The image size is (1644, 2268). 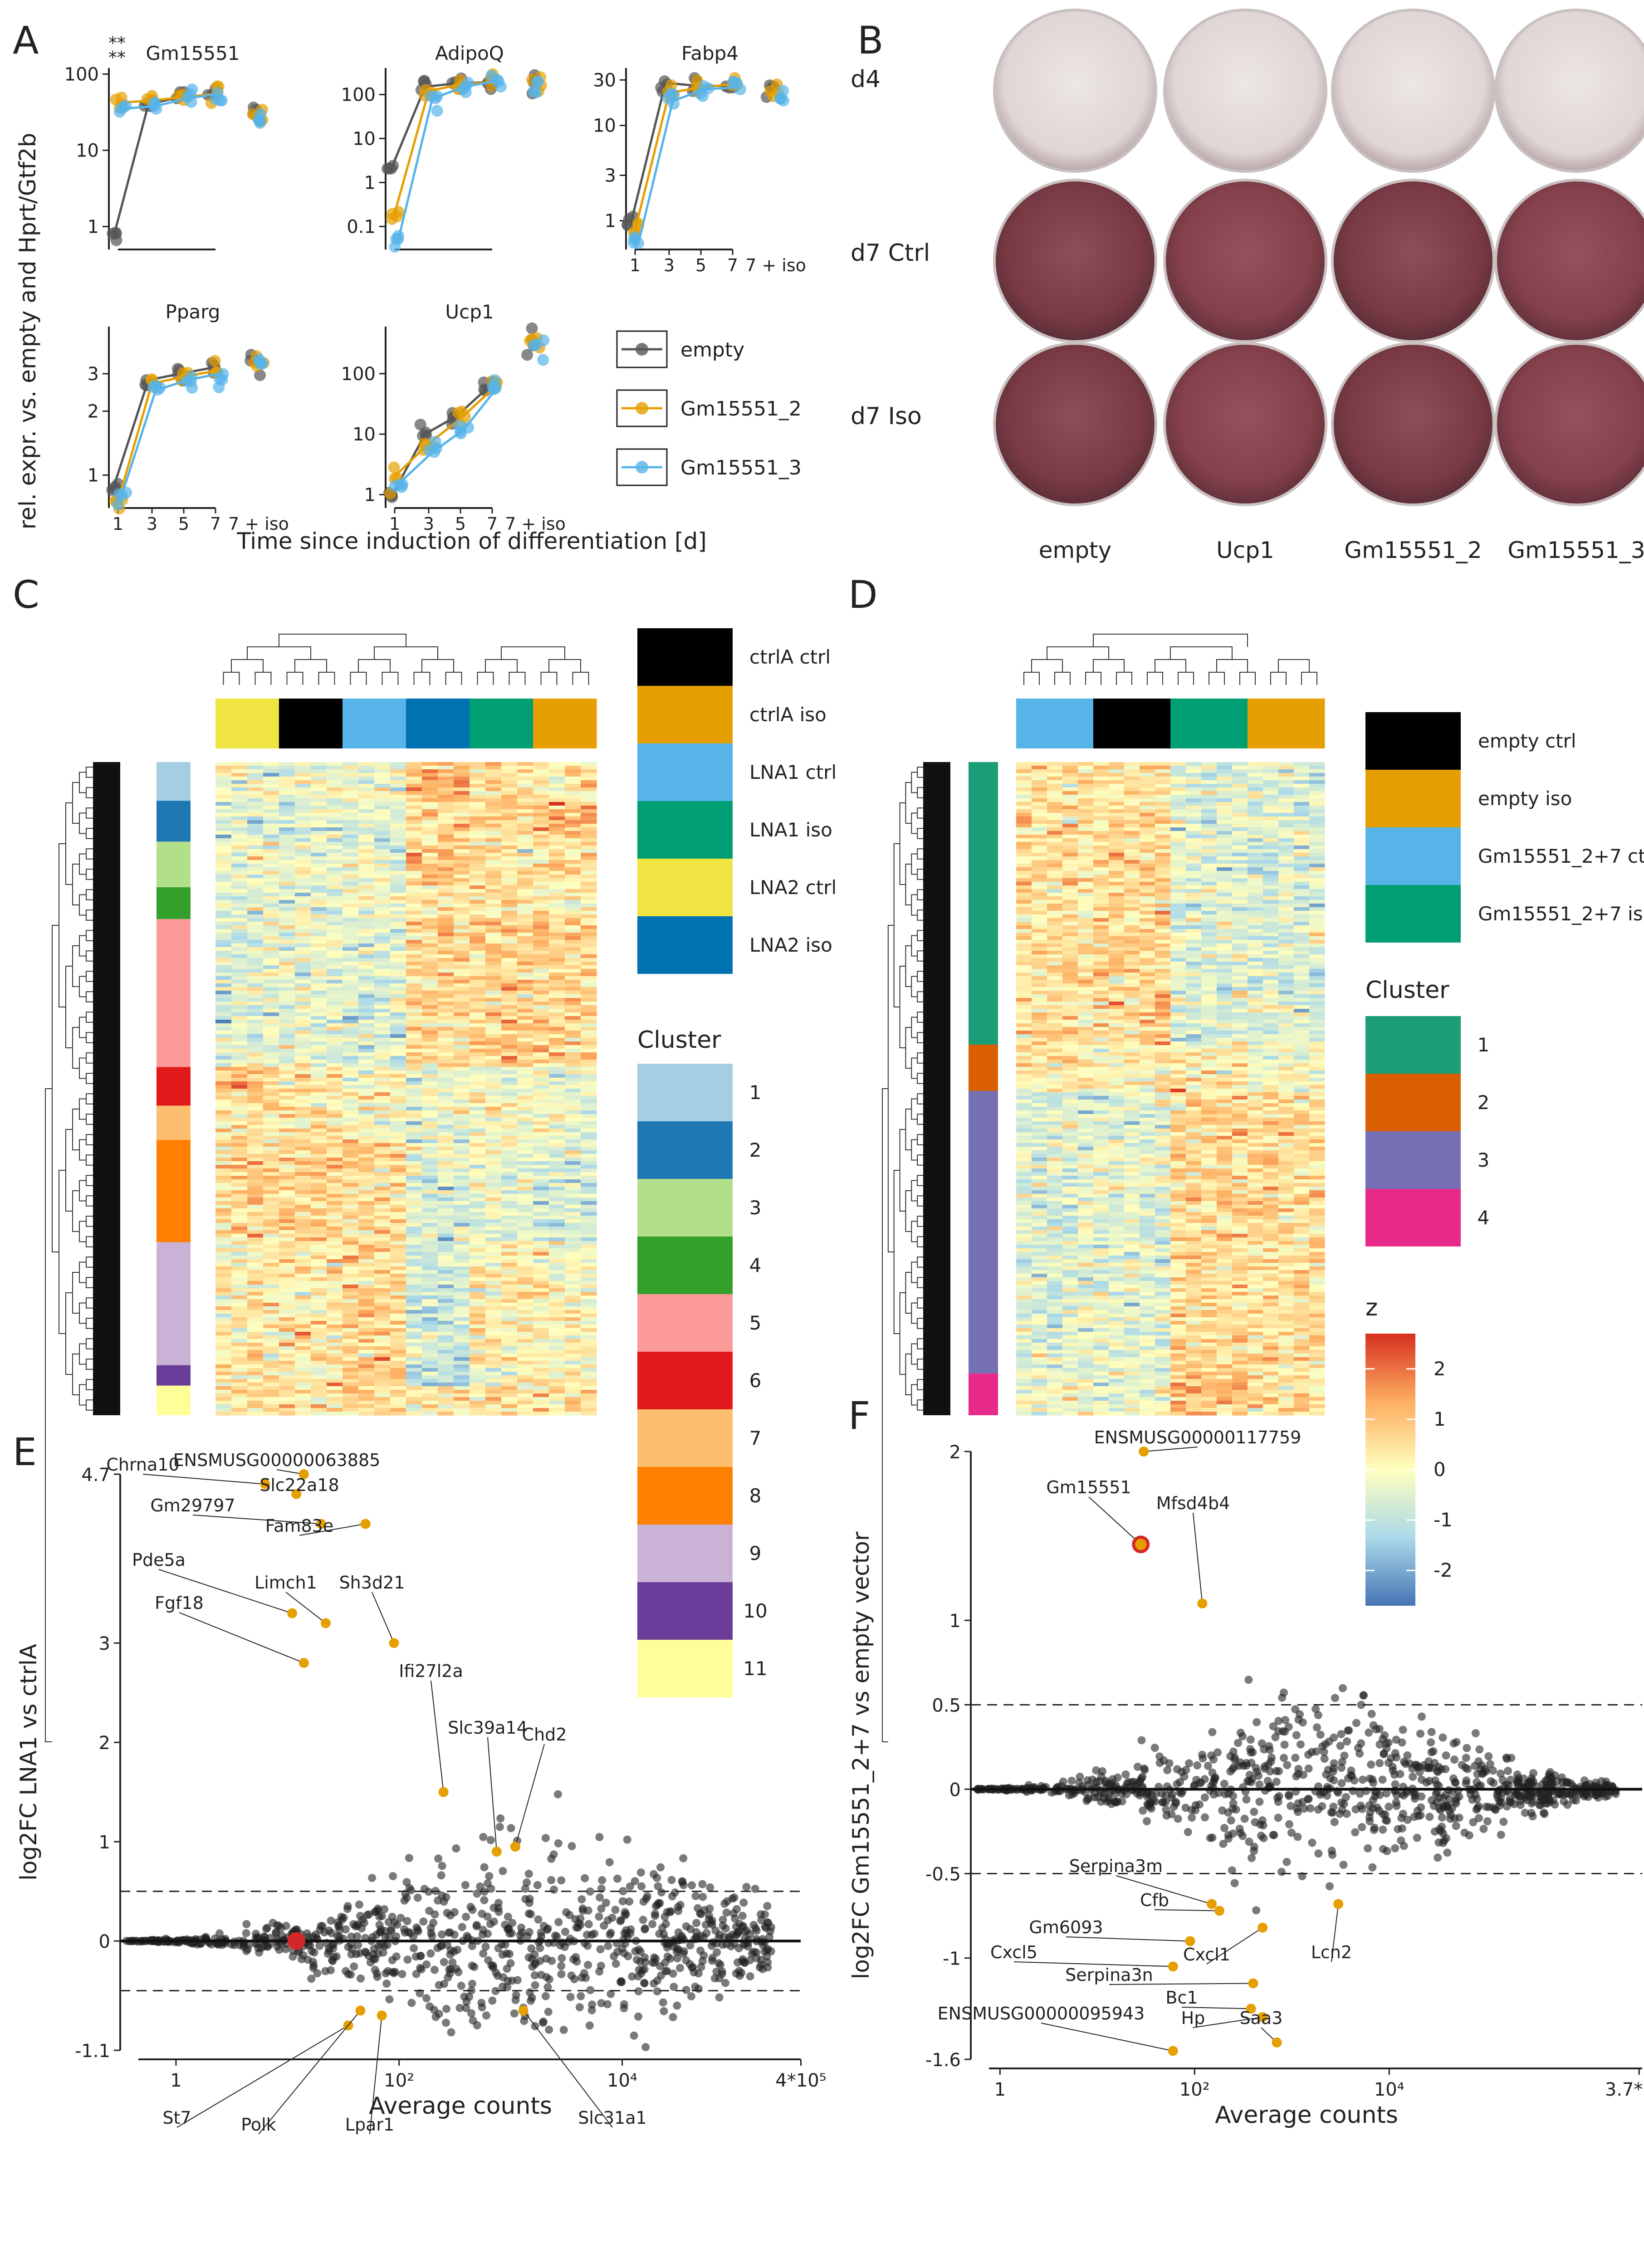 I want to click on legend-label: ctrlA ctrl, so click(x=790, y=657).